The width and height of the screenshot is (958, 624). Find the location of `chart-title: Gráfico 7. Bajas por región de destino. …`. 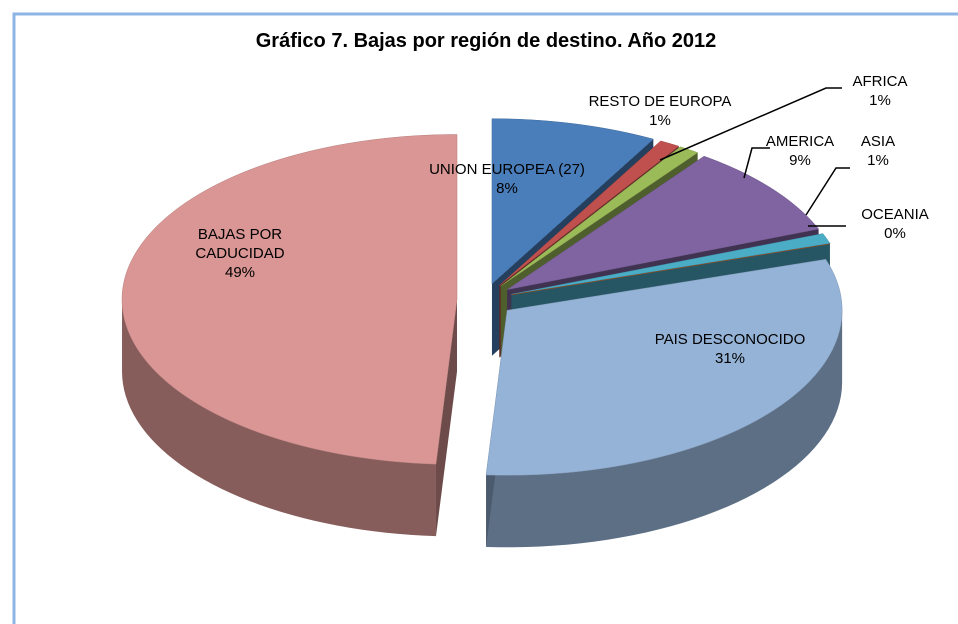

chart-title: Gráfico 7. Bajas por región de destino. … is located at coordinates (486, 41).